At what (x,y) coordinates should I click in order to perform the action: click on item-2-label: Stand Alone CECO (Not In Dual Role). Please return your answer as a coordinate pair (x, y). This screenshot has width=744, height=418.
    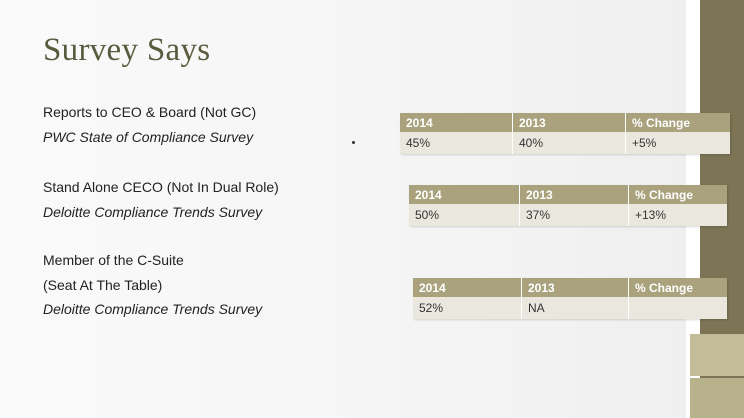
    Looking at the image, I should click on (161, 187).